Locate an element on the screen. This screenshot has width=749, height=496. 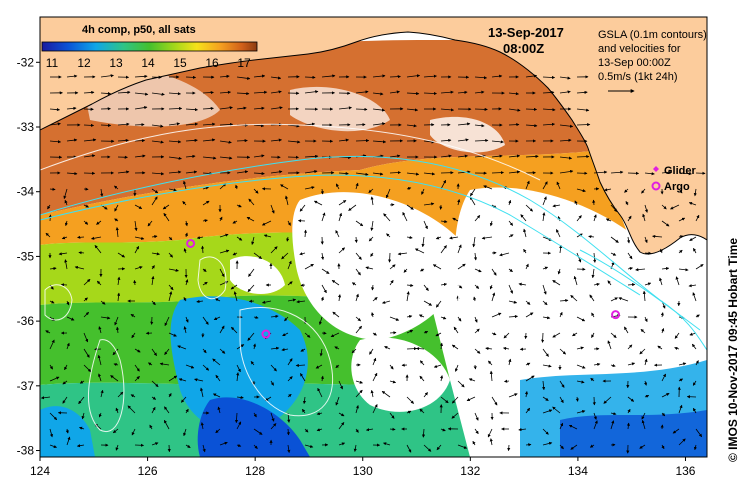
colorbar-gradient is located at coordinates (149, 46).